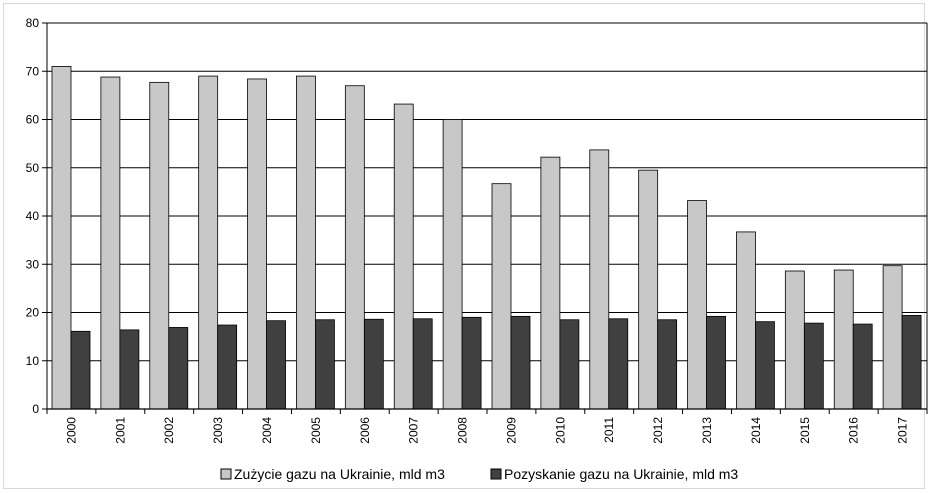 The image size is (930, 493). I want to click on x-tick-label: 2006, so click(365, 430).